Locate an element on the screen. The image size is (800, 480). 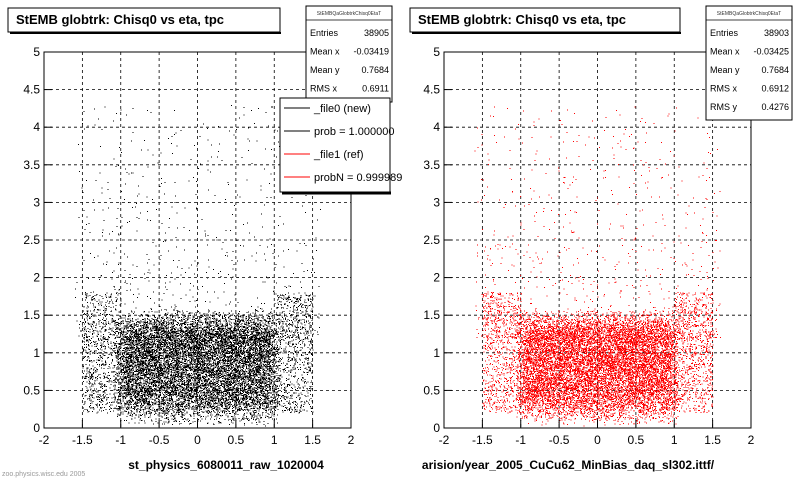
legend-label: _file1 (ref) is located at coordinates (338, 155).